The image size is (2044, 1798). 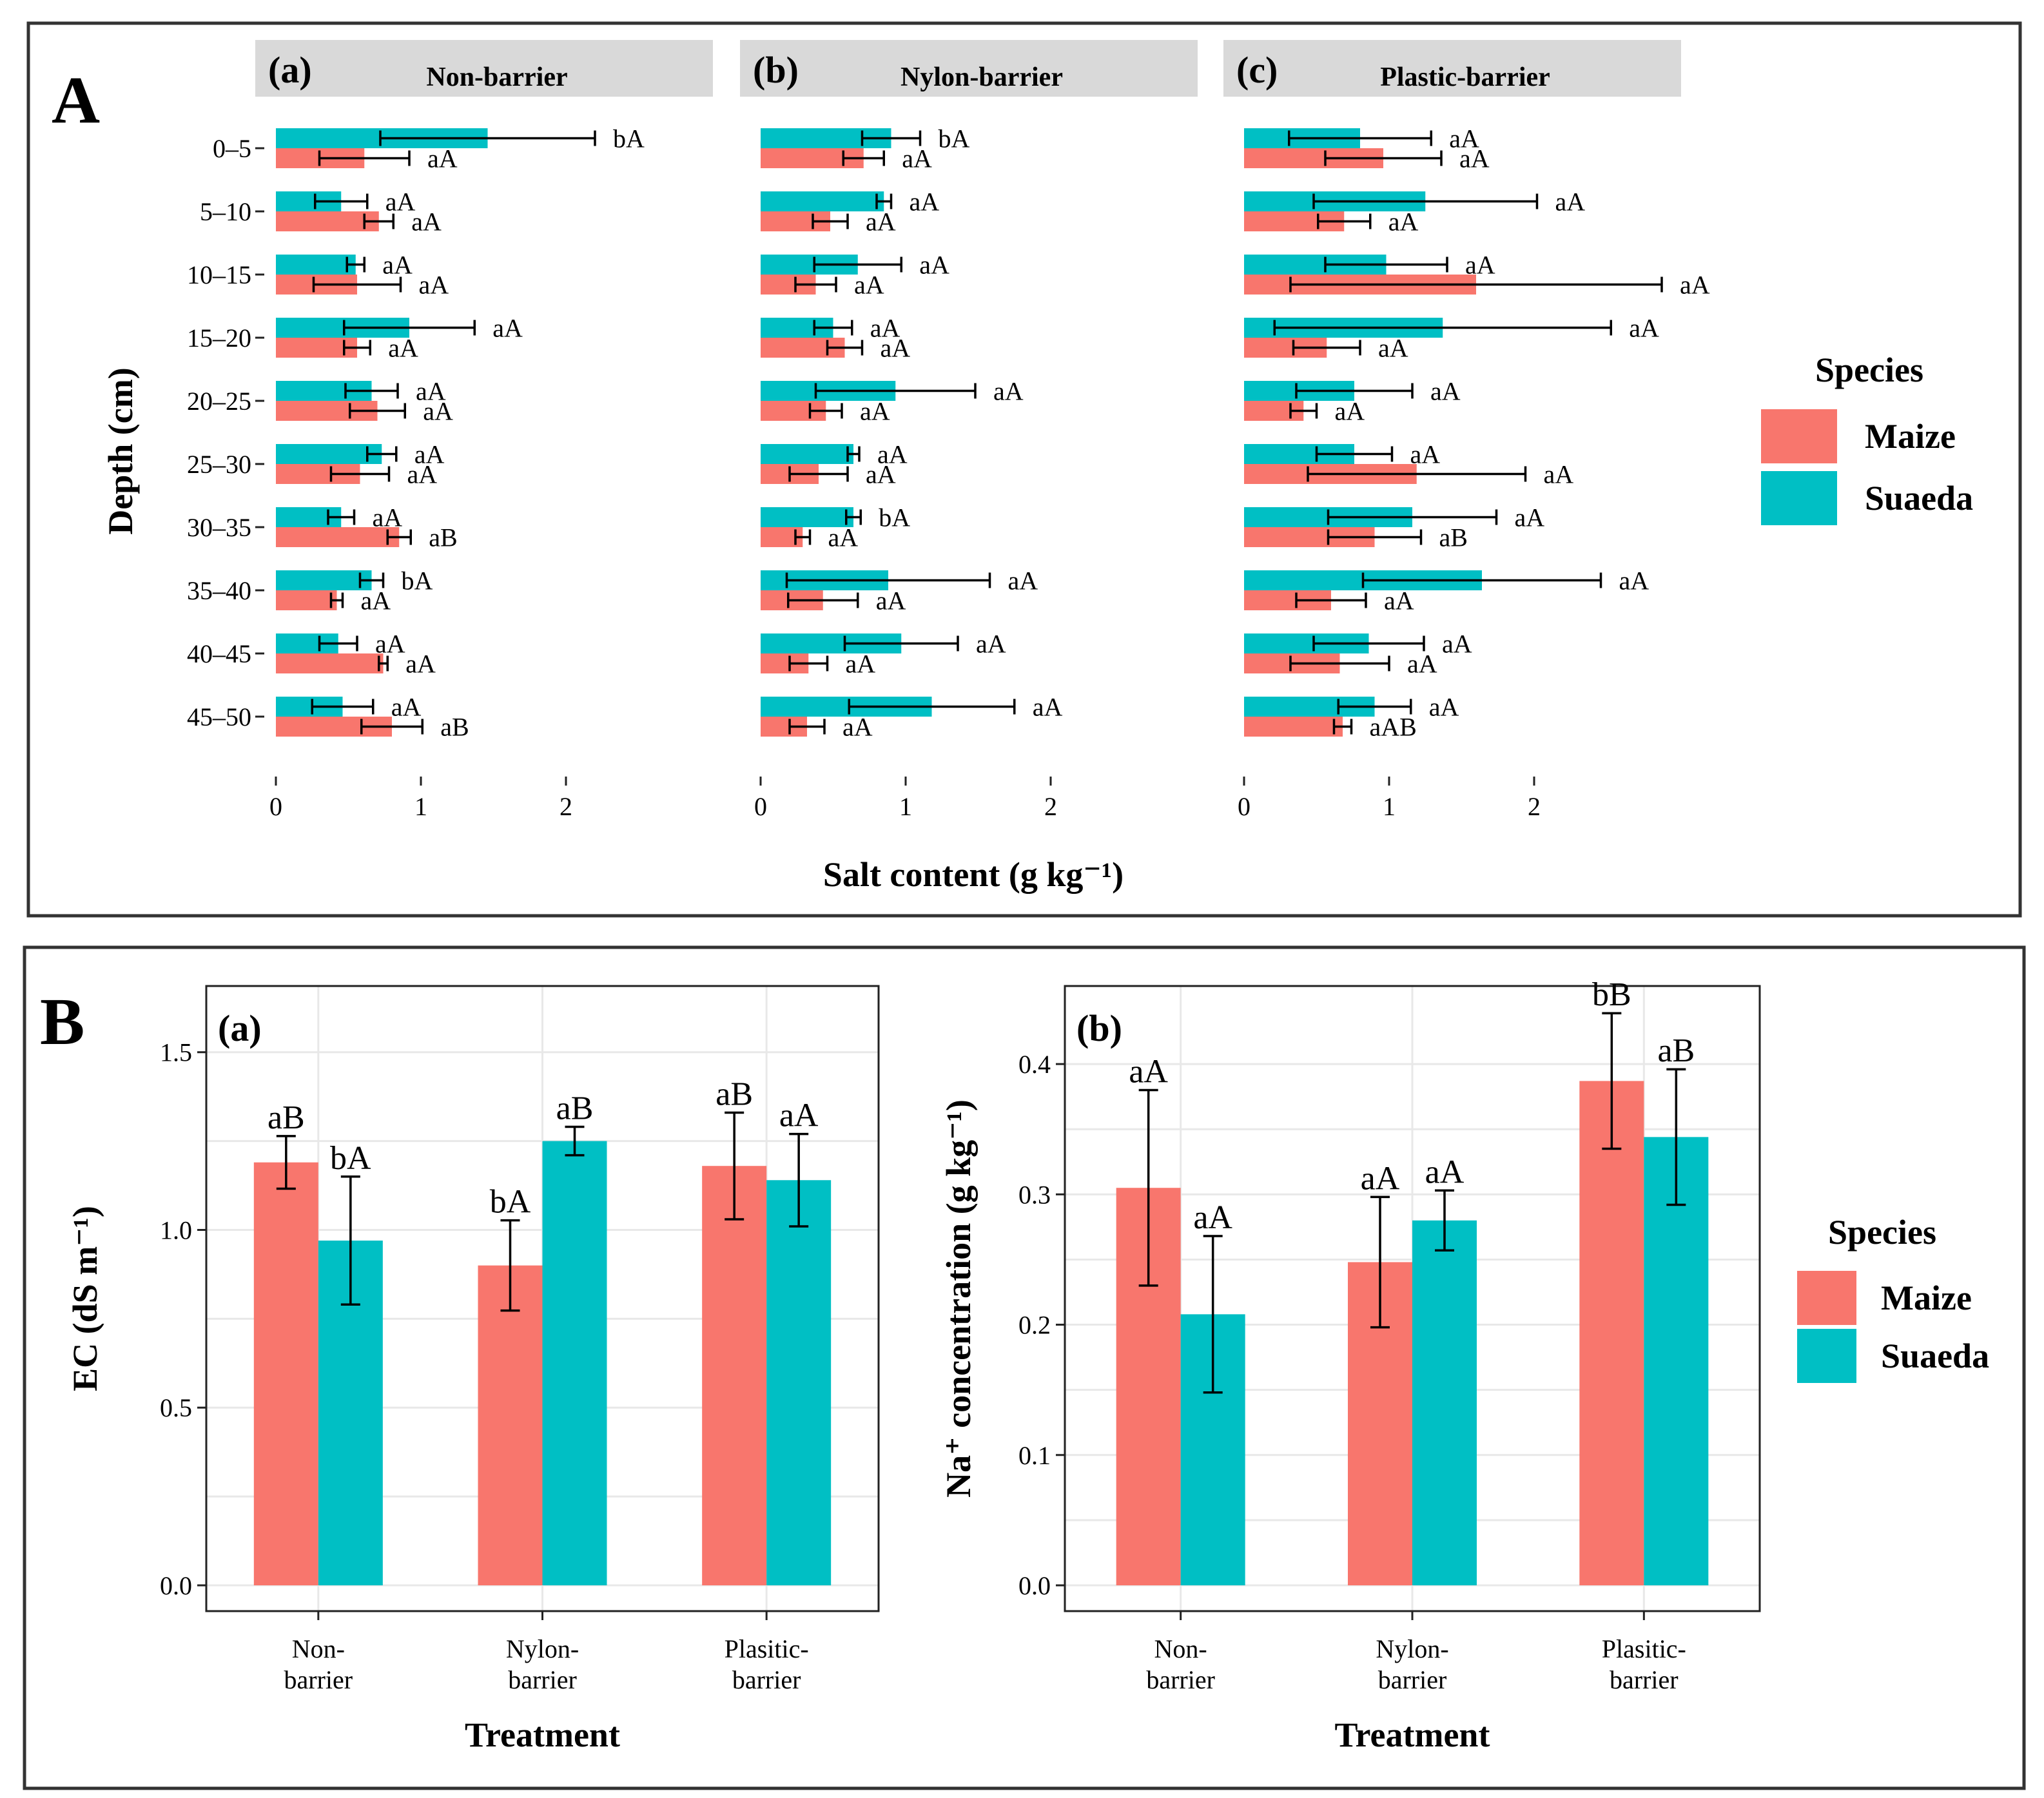 I want to click on panel-a-y-axis-title: Depth (cm), so click(x=120, y=451).